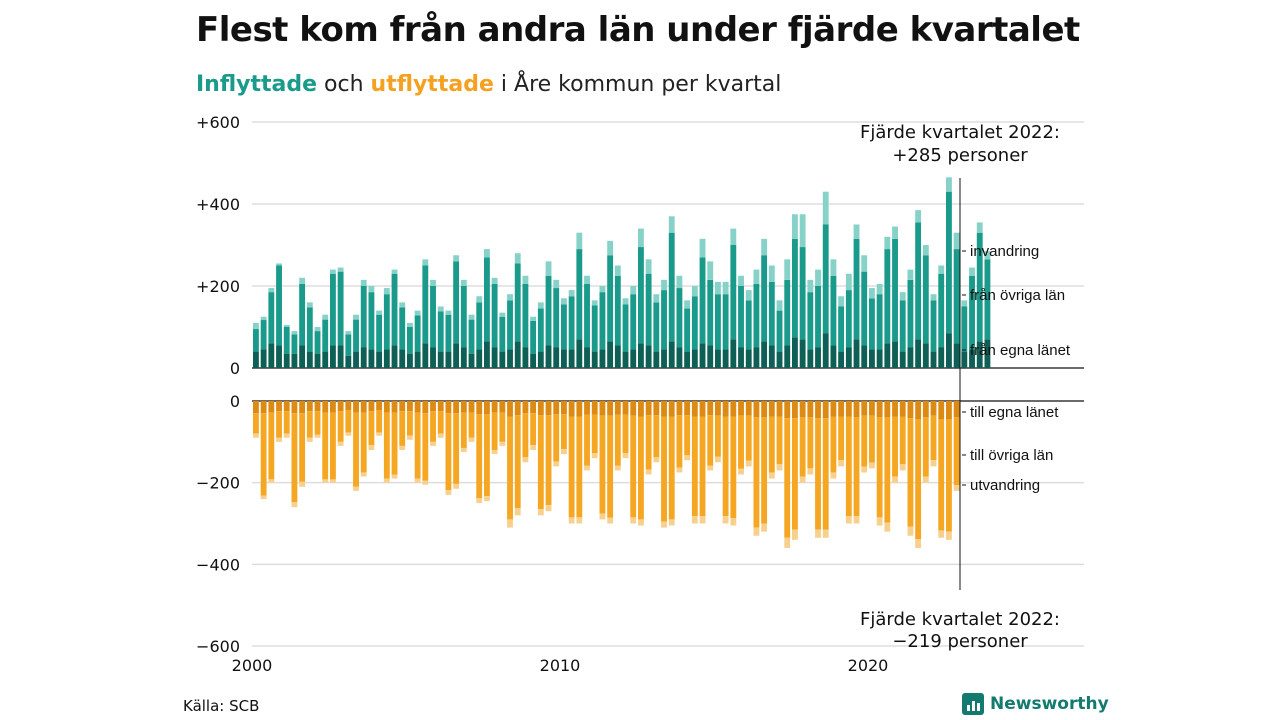 The height and width of the screenshot is (720, 1280). Describe the element at coordinates (1035, 704) in the screenshot. I see `brand-logo: Newsworthy` at that location.